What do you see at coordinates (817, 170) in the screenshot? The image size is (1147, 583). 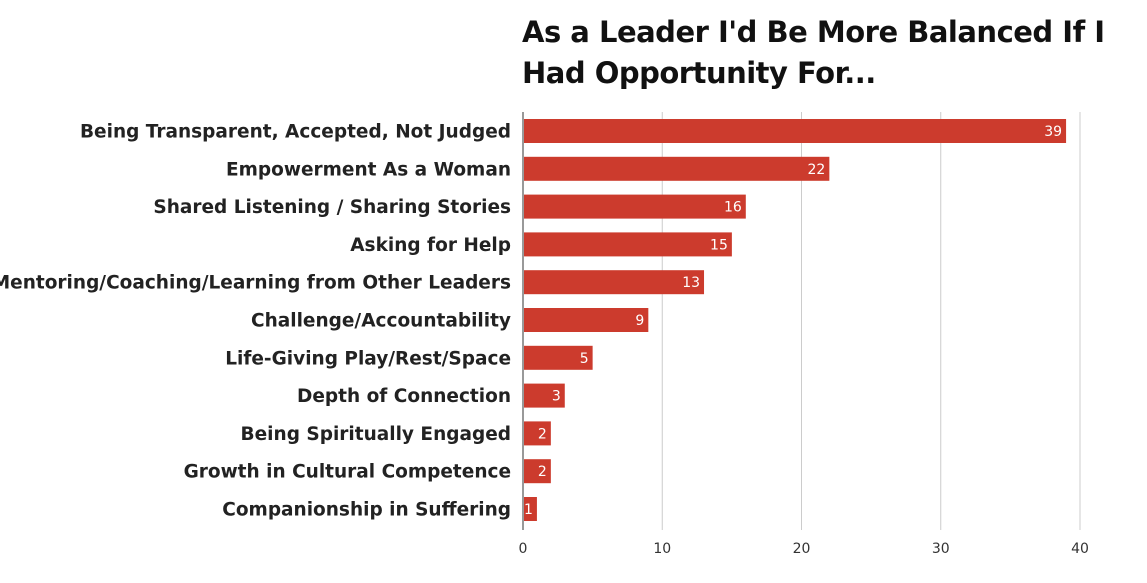 I see `data-label: 22` at bounding box center [817, 170].